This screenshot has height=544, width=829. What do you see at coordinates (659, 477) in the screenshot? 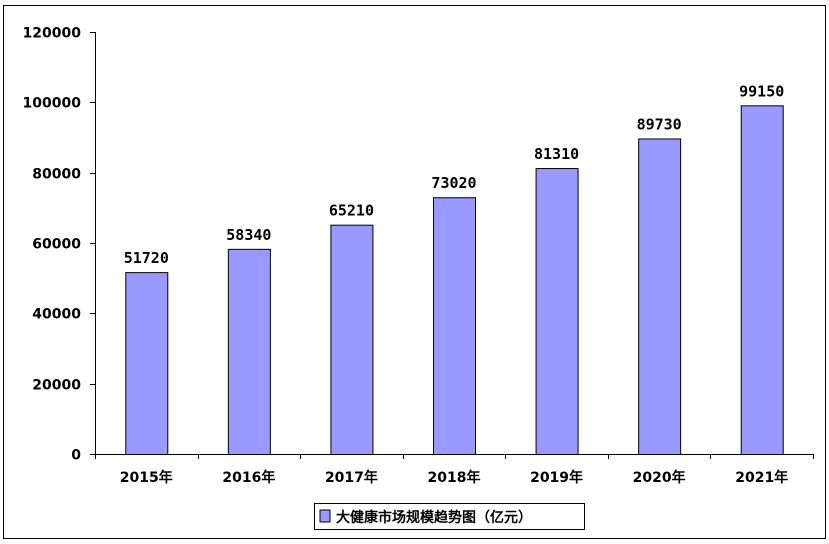
I see `x-tick-label: 2020年` at bounding box center [659, 477].